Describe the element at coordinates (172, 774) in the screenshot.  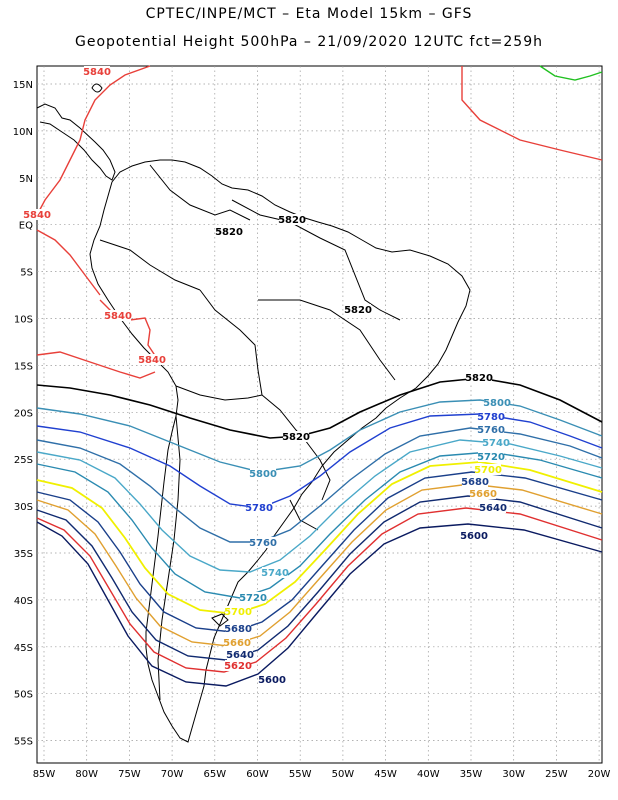
I see `lon-tick-label: 70W` at that location.